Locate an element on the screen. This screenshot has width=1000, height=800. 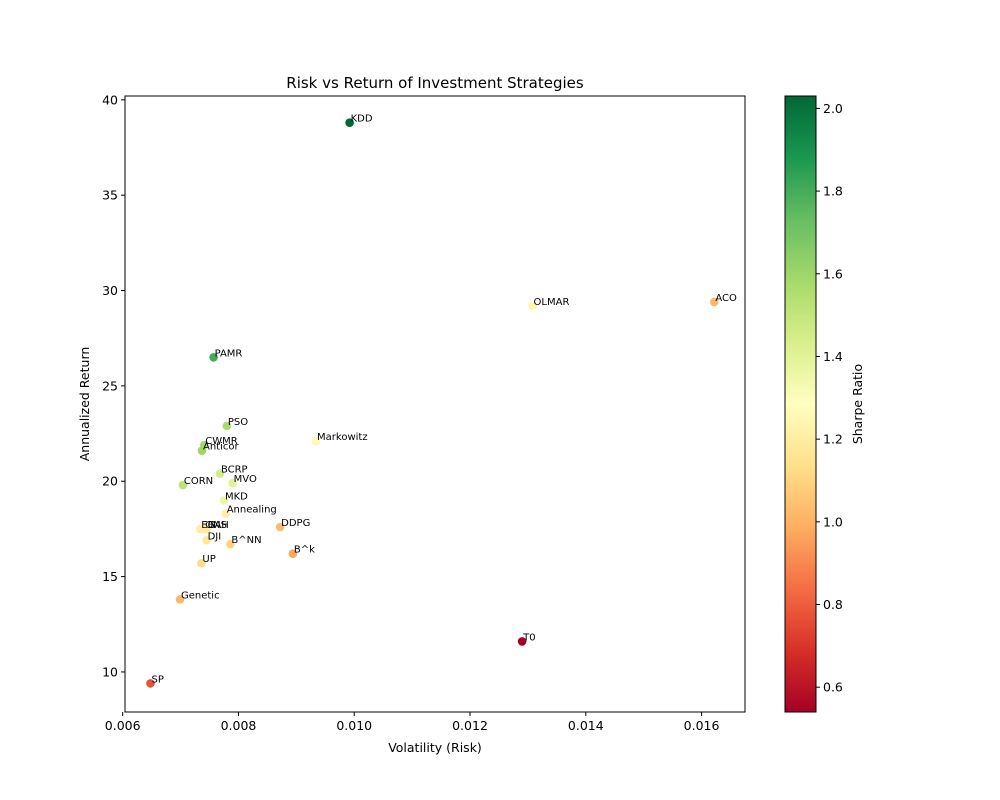
point-label-ddpg: DDPG is located at coordinates (295, 523).